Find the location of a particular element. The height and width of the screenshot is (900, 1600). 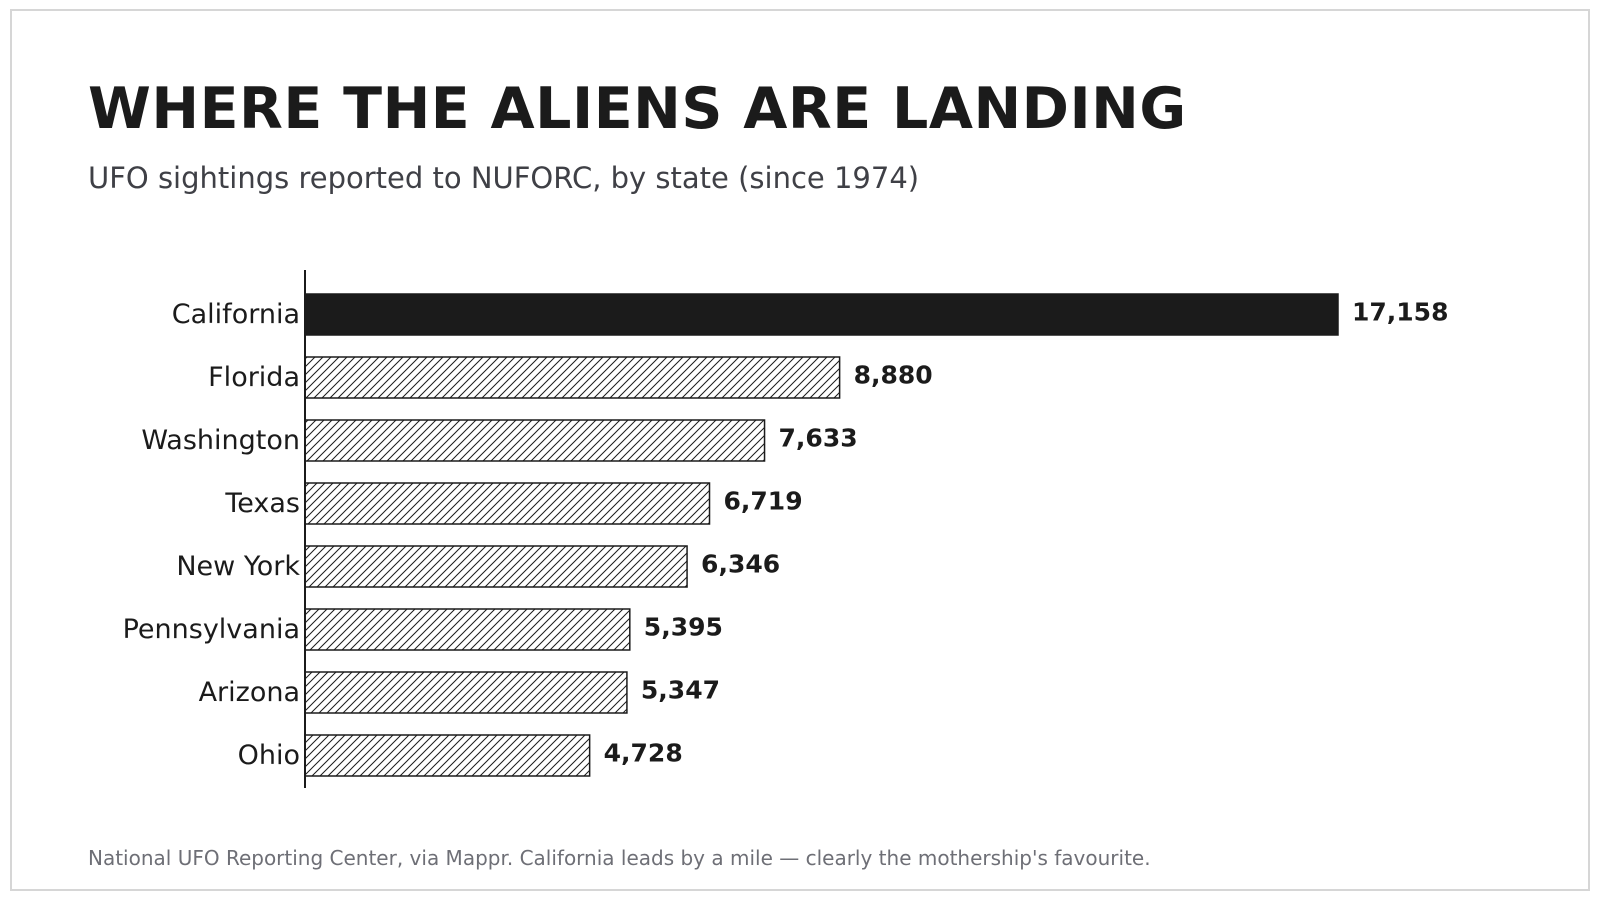

value-label-florida: 8,880 is located at coordinates (893, 375).